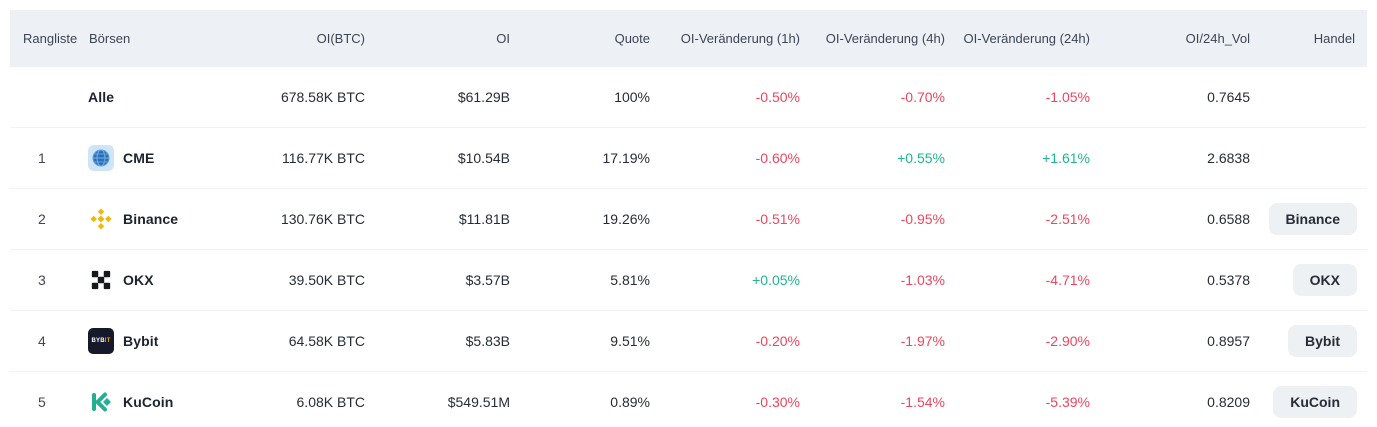 The width and height of the screenshot is (1377, 427). Describe the element at coordinates (139, 158) in the screenshot. I see `exchange-name: CME` at that location.